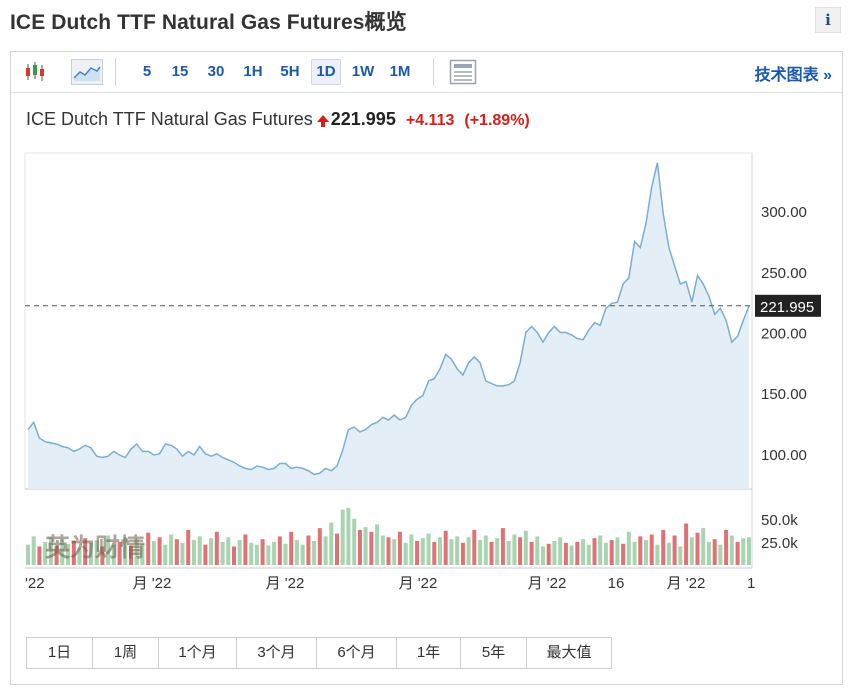 The image size is (851, 690). Describe the element at coordinates (126, 653) in the screenshot. I see `range-1w-button: 1周` at that location.